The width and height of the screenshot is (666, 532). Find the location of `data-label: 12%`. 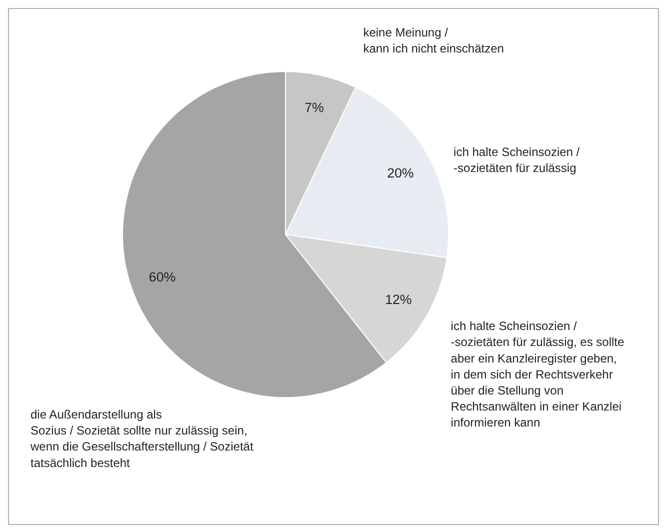

data-label: 12% is located at coordinates (398, 300).